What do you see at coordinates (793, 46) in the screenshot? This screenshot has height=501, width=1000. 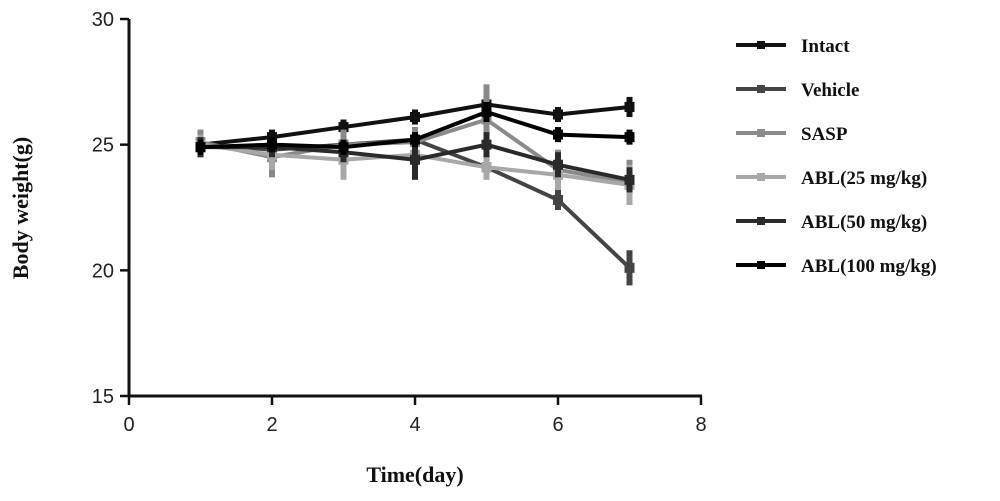 I see `legend-item: Intact` at bounding box center [793, 46].